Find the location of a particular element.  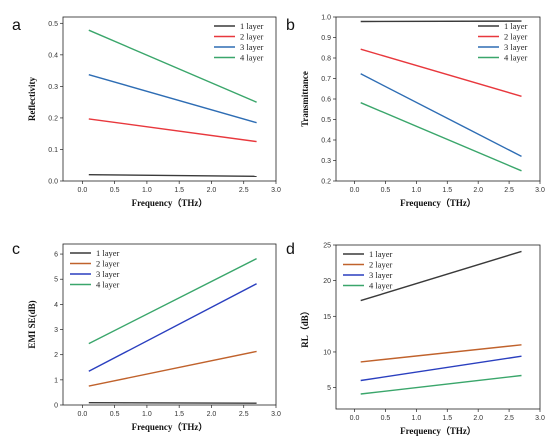

y-axis-label: RL（dB） is located at coordinates (305, 327).